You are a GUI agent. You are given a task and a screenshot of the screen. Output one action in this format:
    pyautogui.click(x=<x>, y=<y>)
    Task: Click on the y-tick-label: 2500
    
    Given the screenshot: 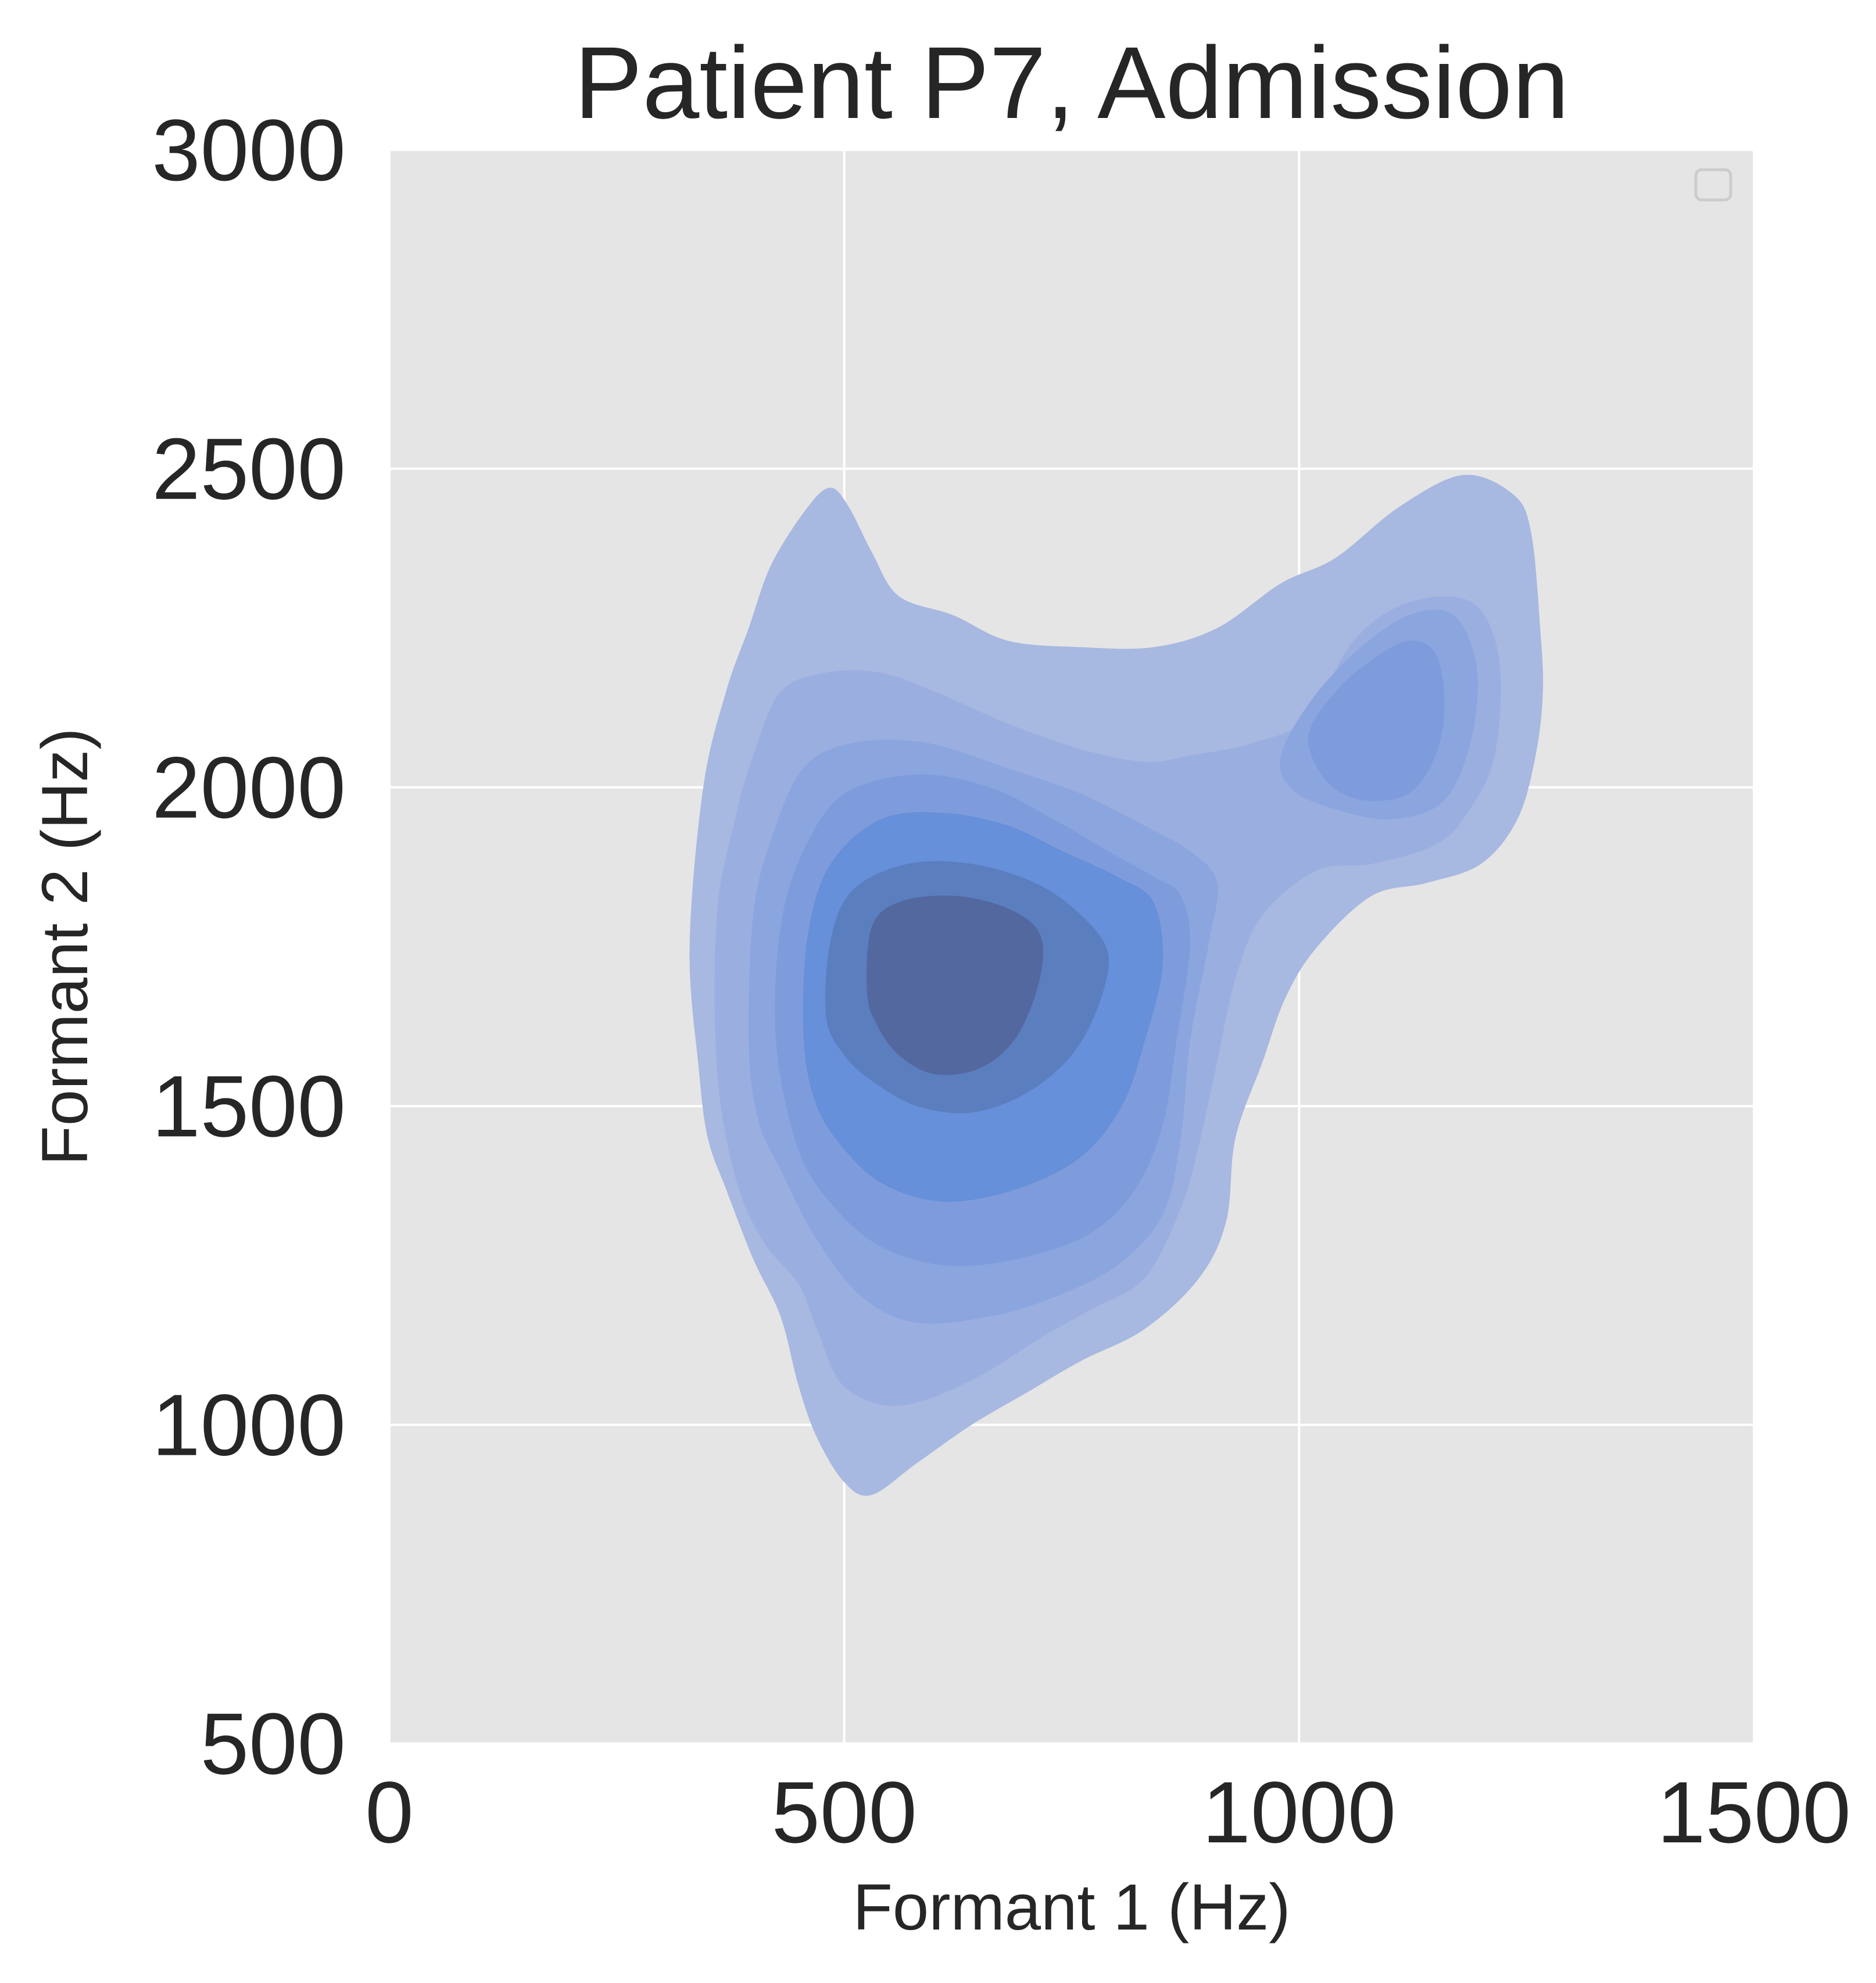 What is the action you would take?
    pyautogui.click(x=249, y=468)
    